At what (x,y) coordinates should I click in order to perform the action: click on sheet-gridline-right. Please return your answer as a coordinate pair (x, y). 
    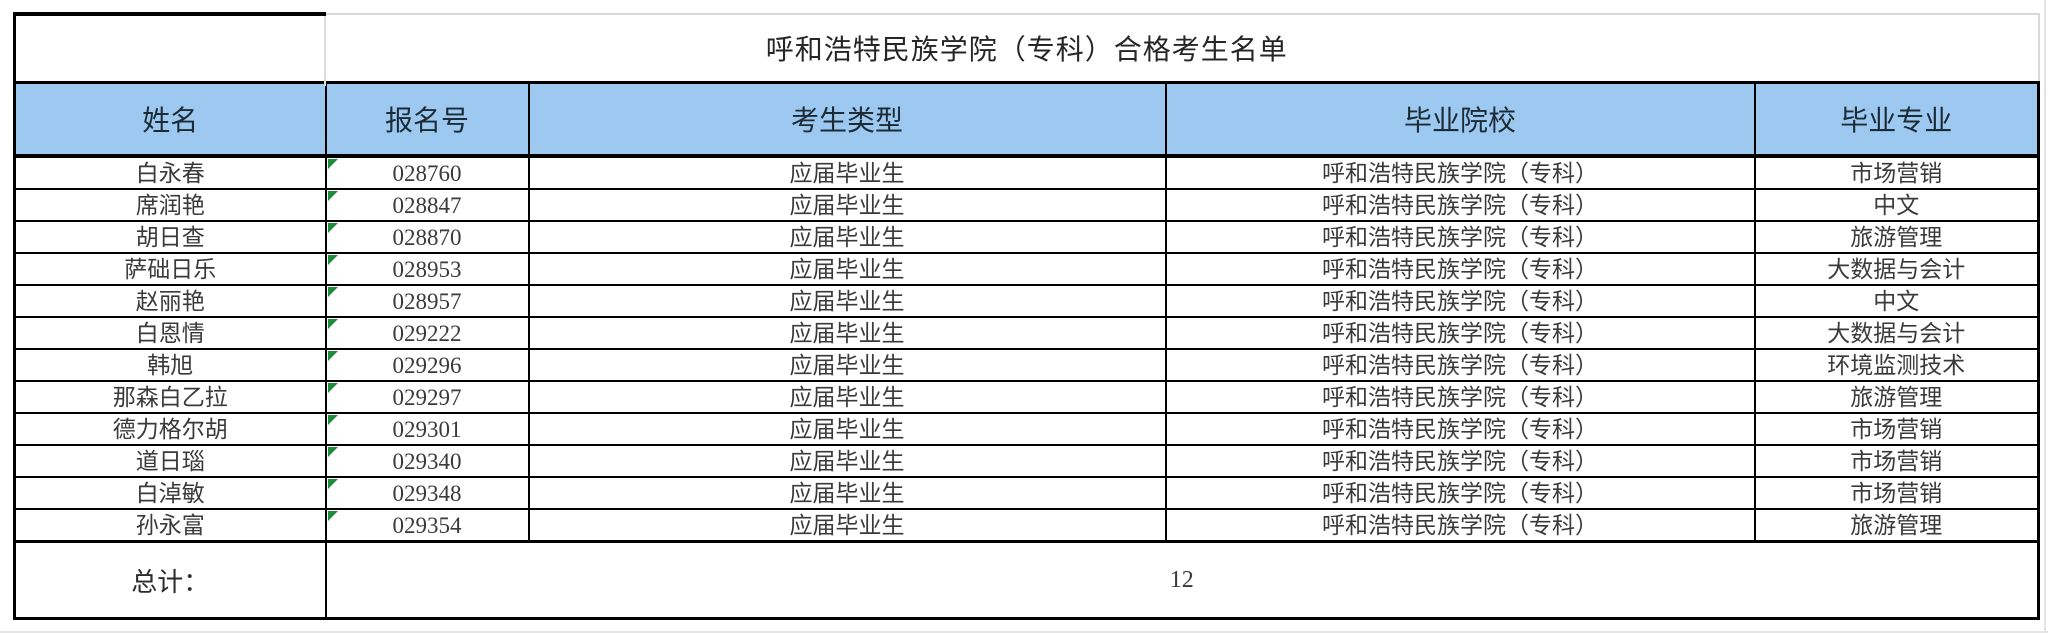
    Looking at the image, I should click on (2045, 316).